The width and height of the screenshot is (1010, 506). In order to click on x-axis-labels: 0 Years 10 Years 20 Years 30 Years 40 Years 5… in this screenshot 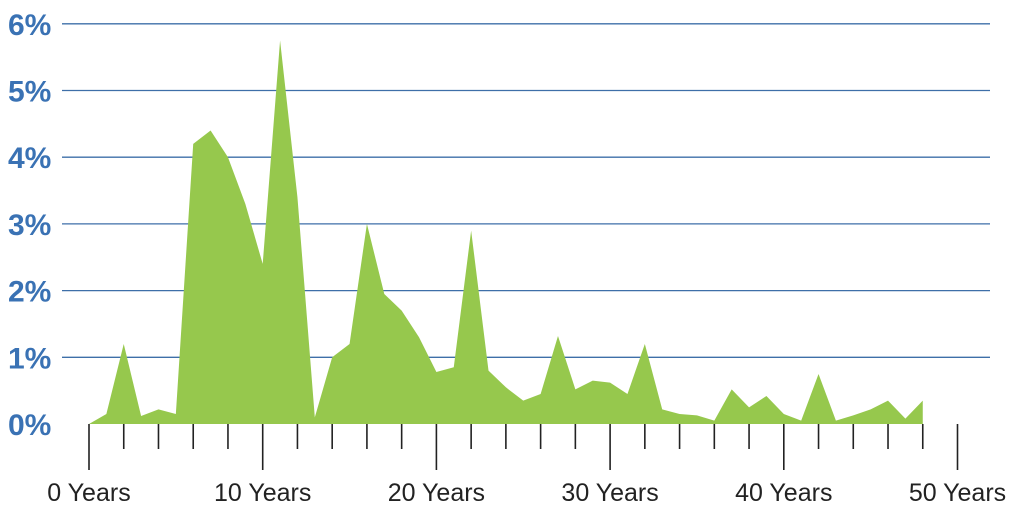, I will do `click(526, 492)`.